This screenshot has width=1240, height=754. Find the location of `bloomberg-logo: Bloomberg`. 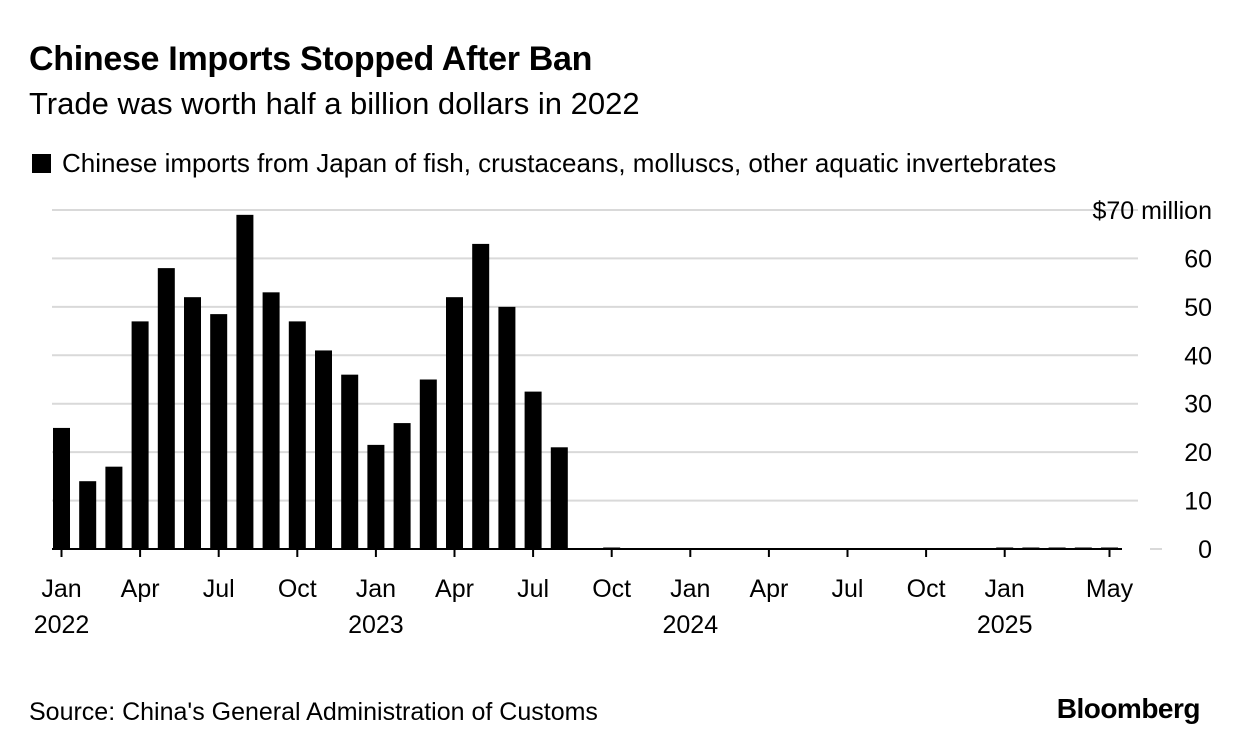

bloomberg-logo: Bloomberg is located at coordinates (1128, 708).